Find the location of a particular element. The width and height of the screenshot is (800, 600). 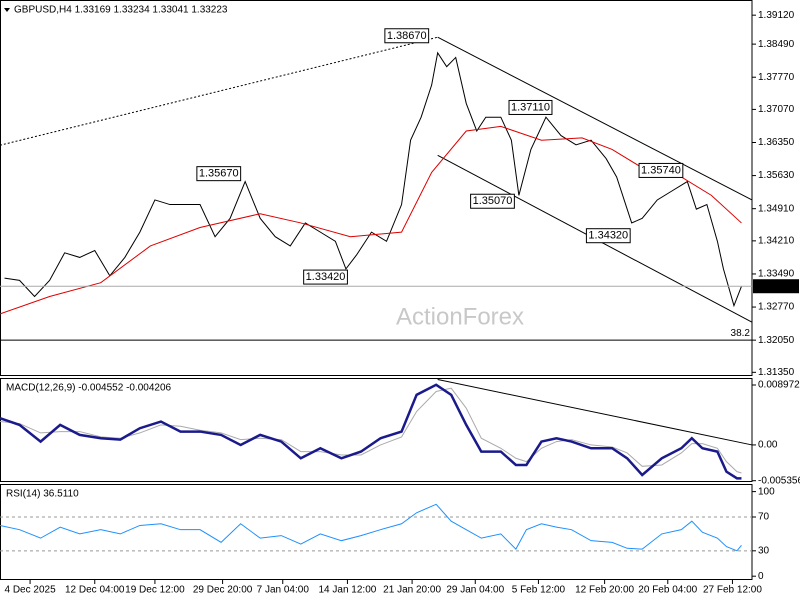

price-annotation: 1.35740 is located at coordinates (661, 170).